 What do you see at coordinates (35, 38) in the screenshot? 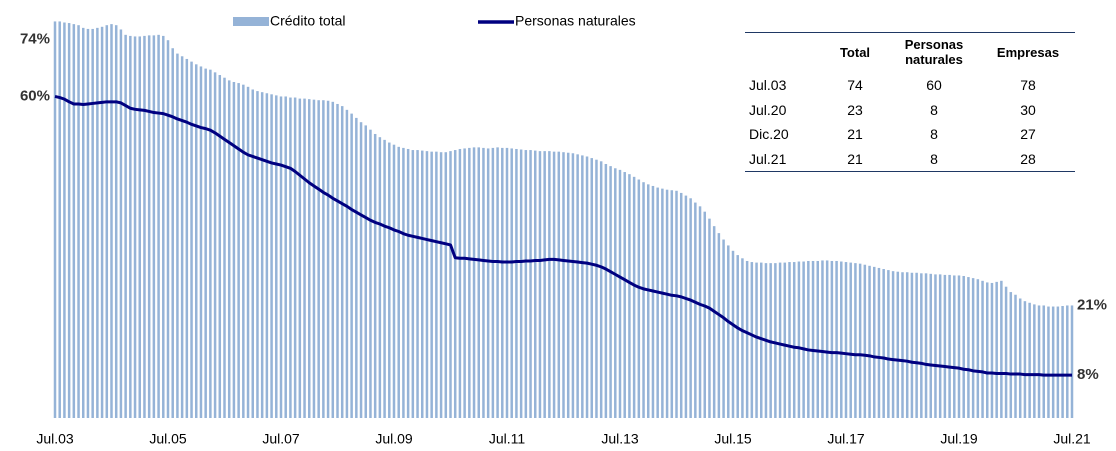
I see `start-label: 74%` at bounding box center [35, 38].